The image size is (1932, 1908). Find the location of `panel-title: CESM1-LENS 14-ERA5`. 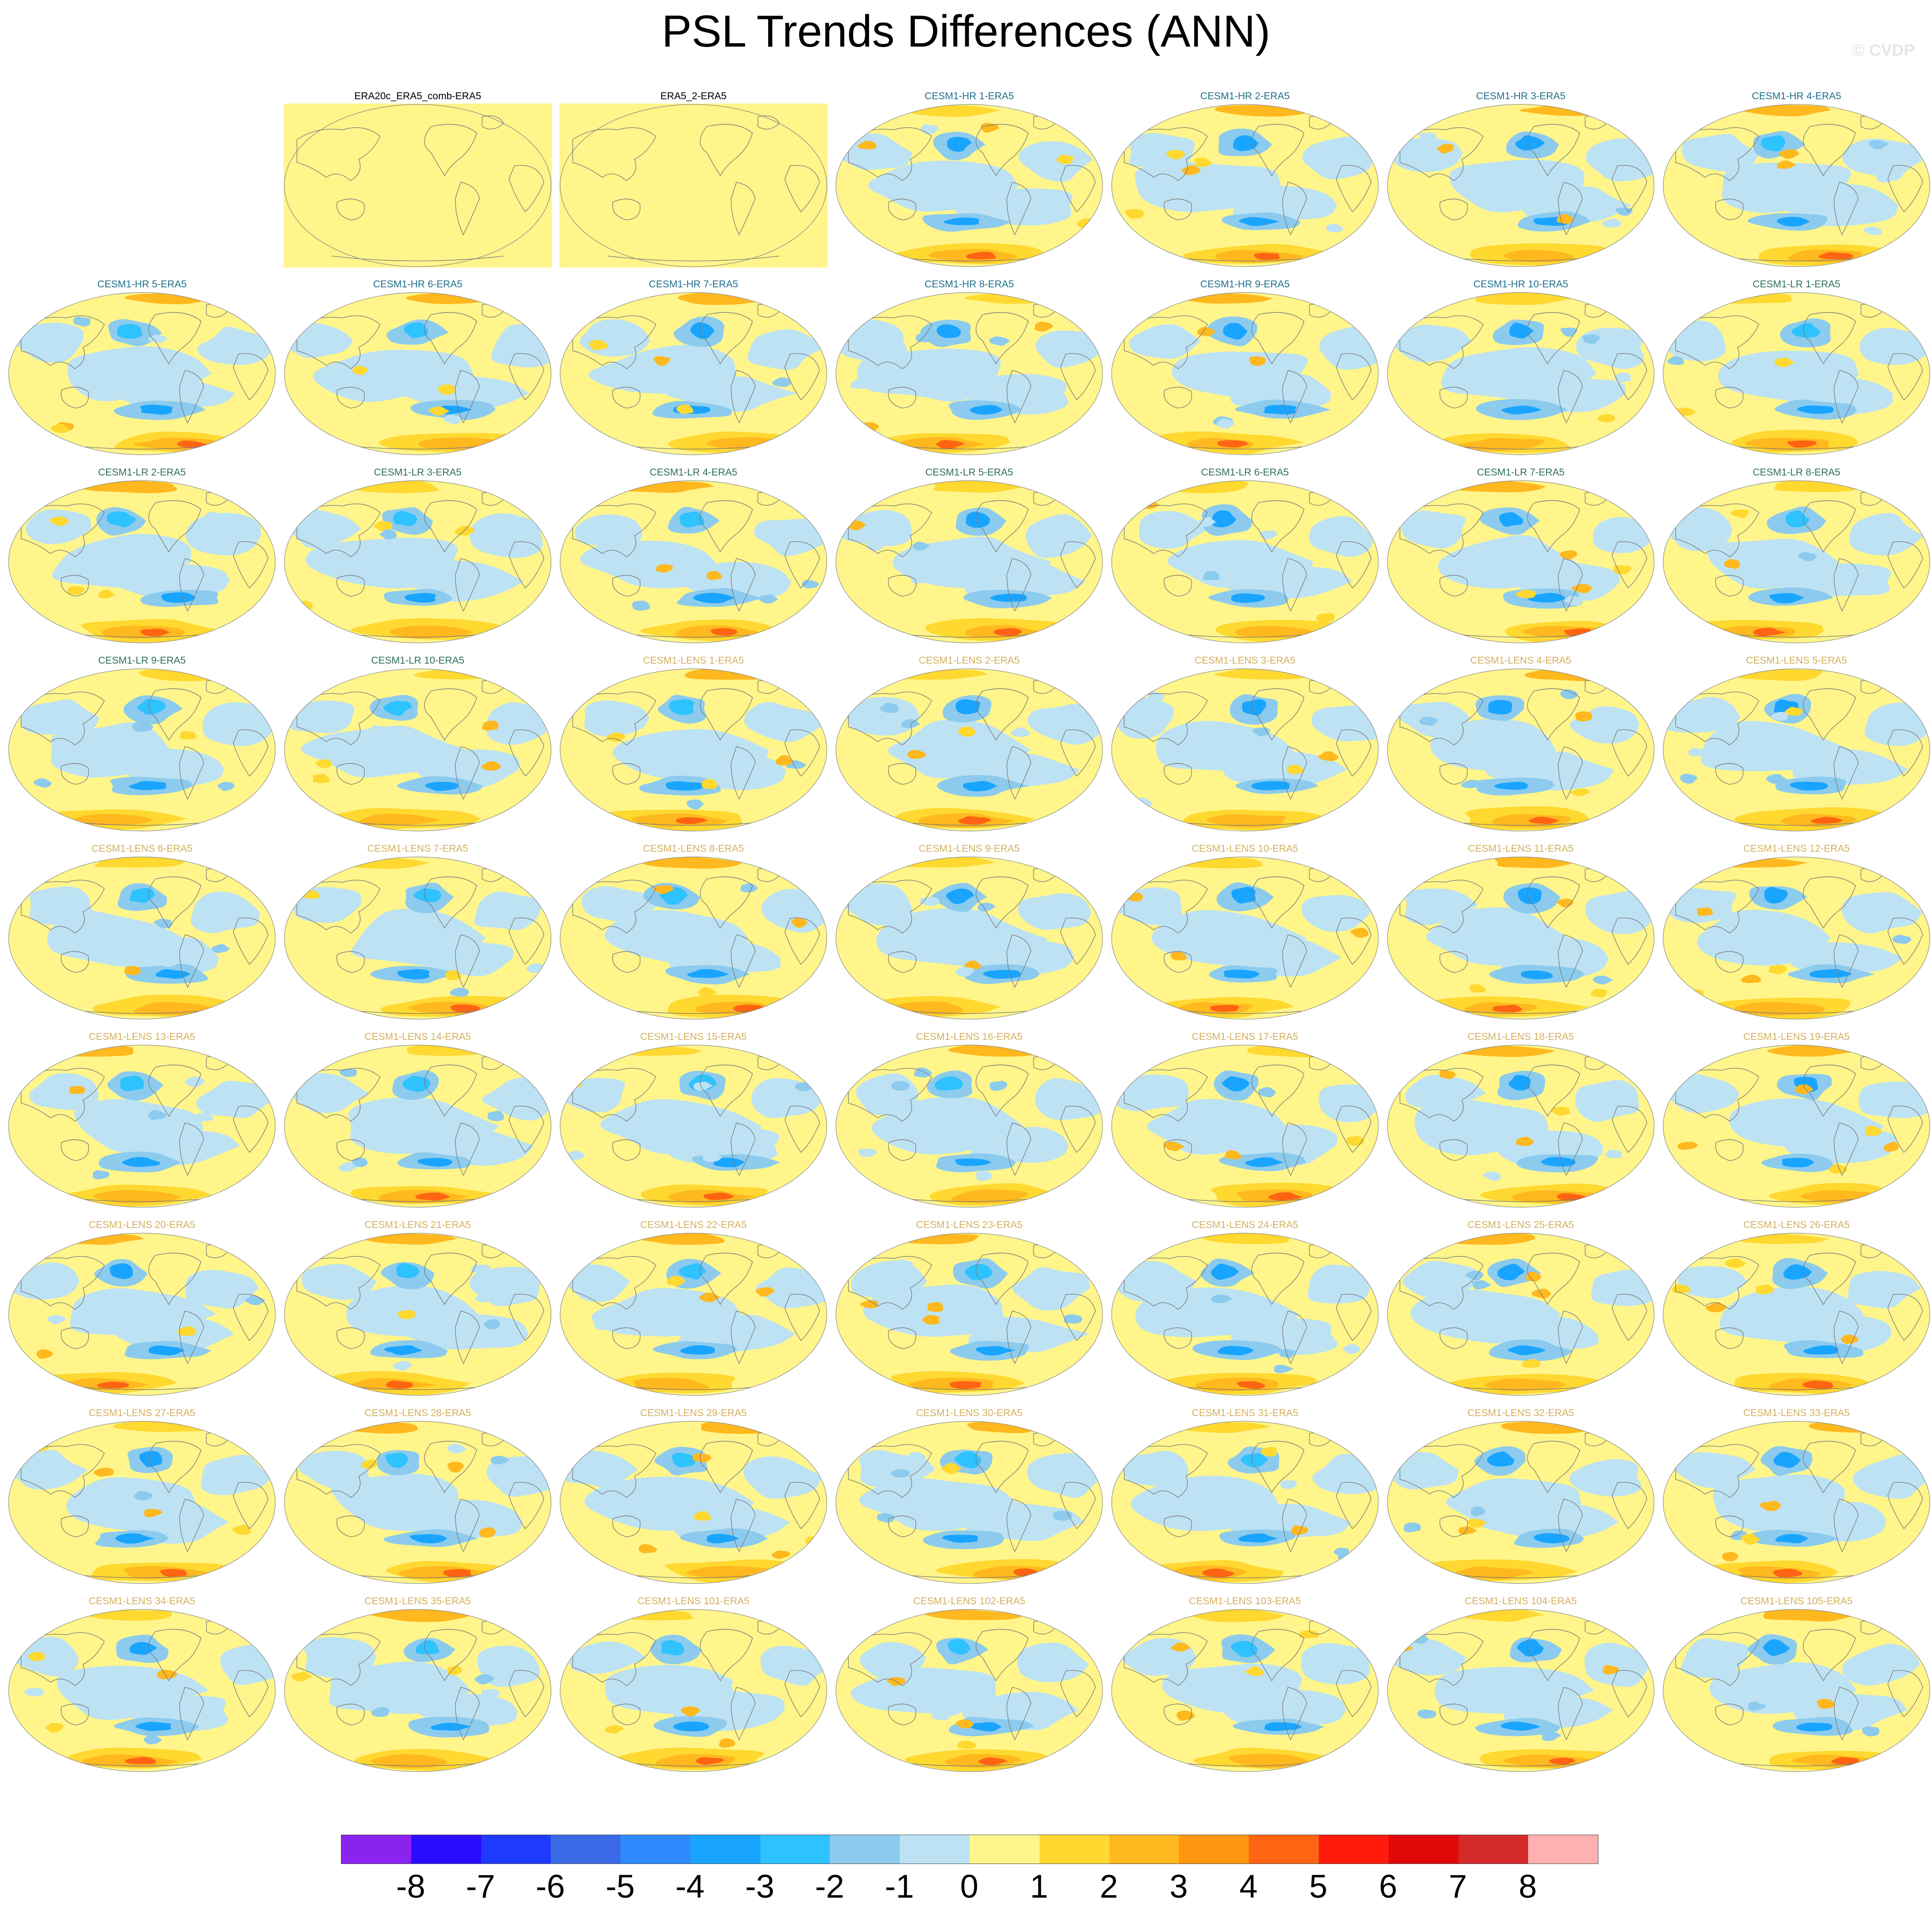

panel-title: CESM1-LENS 14-ERA5 is located at coordinates (418, 1036).